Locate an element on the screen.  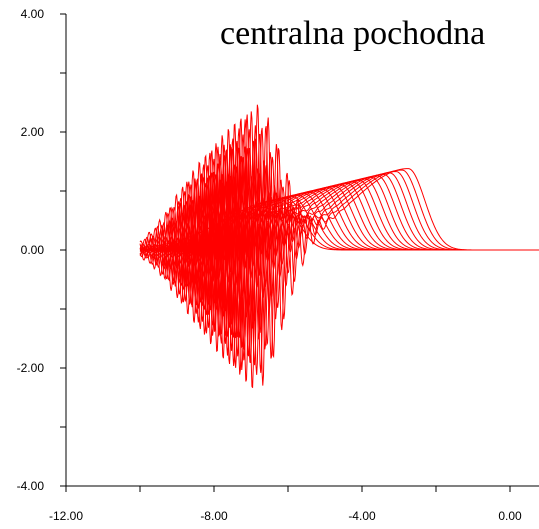
y-tick-label: 4.00 is located at coordinates (33, 14).